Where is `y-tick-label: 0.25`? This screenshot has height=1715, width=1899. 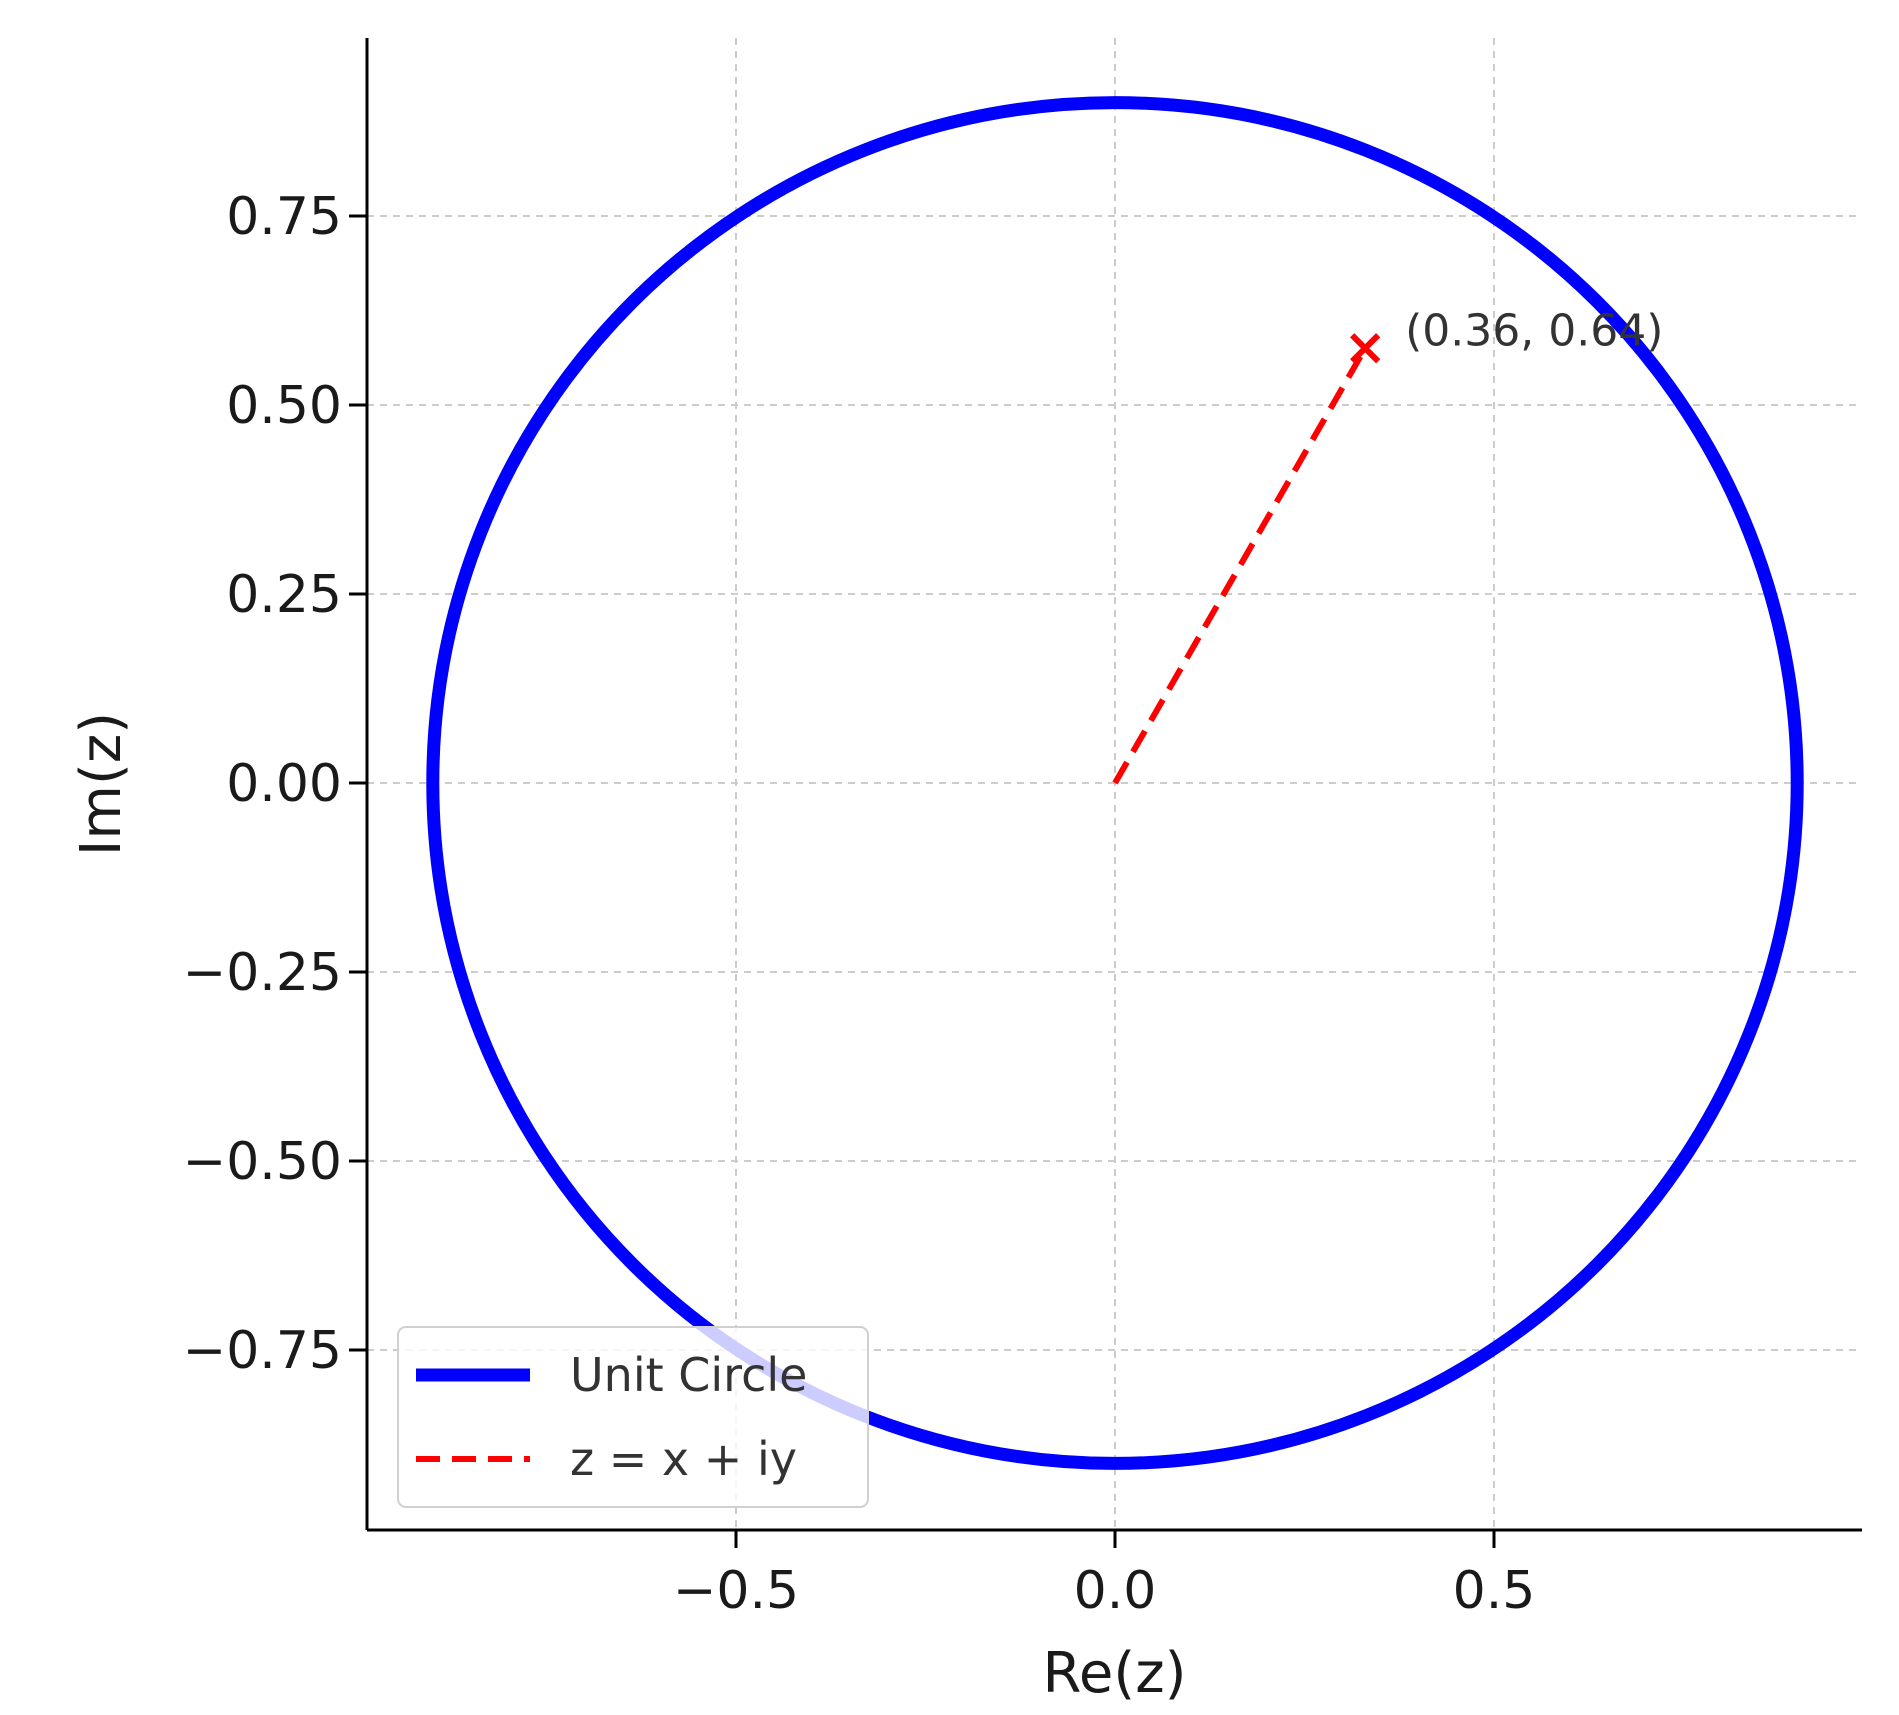 y-tick-label: 0.25 is located at coordinates (284, 595).